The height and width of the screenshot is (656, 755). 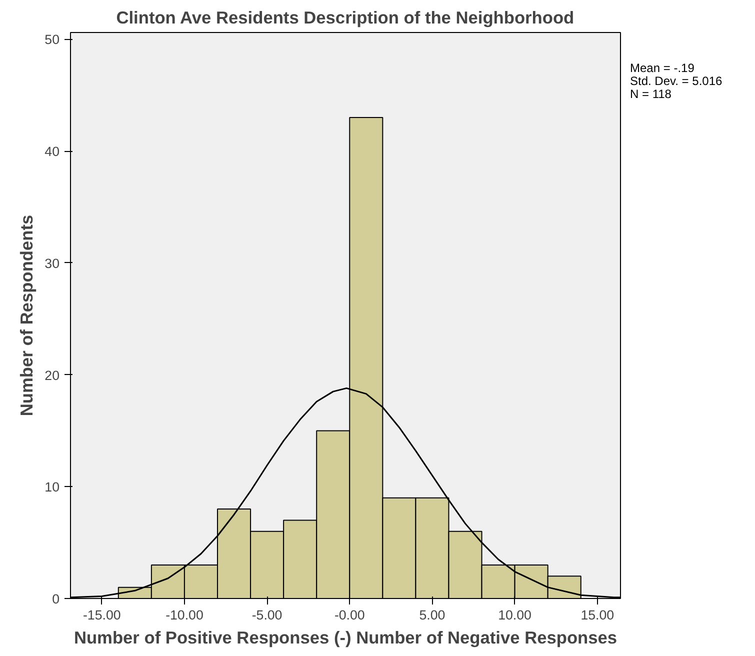 I want to click on x-tick-label: -0.00, so click(x=349, y=615).